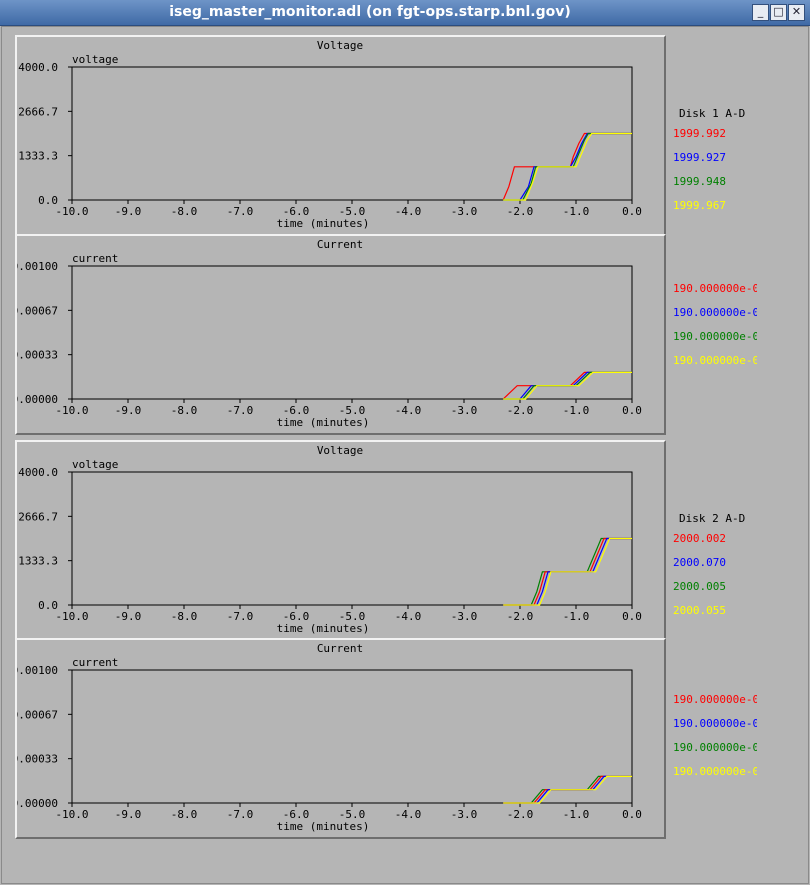 This screenshot has height=885, width=810. I want to click on legend-header-disk2: Disk 2 A-D, so click(712, 518).